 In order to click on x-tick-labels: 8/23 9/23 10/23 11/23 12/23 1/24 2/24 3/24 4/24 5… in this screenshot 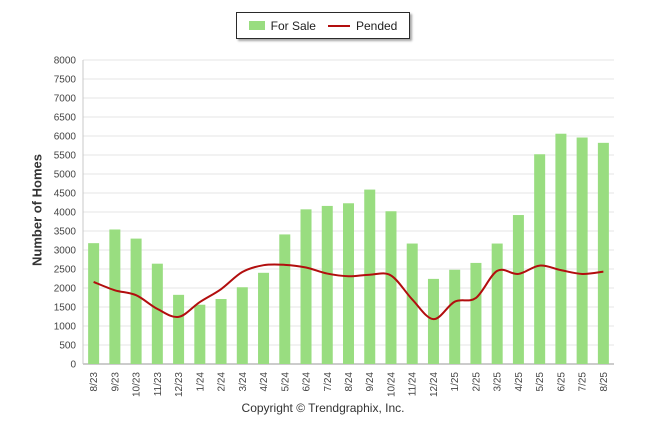, I will do `click(349, 384)`.